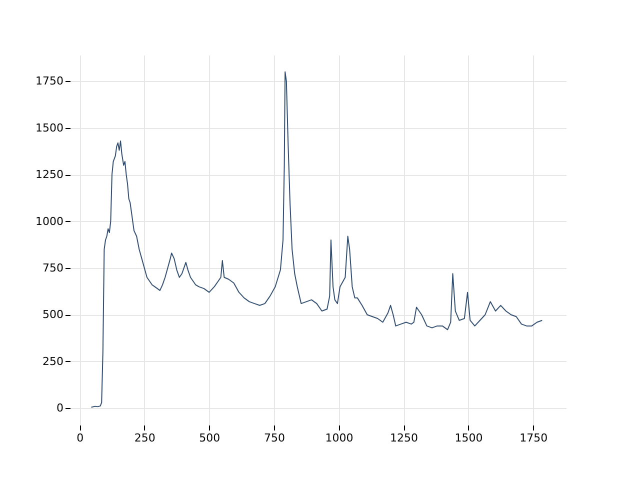  Describe the element at coordinates (50, 175) in the screenshot. I see `y-tick-label: 1250` at that location.